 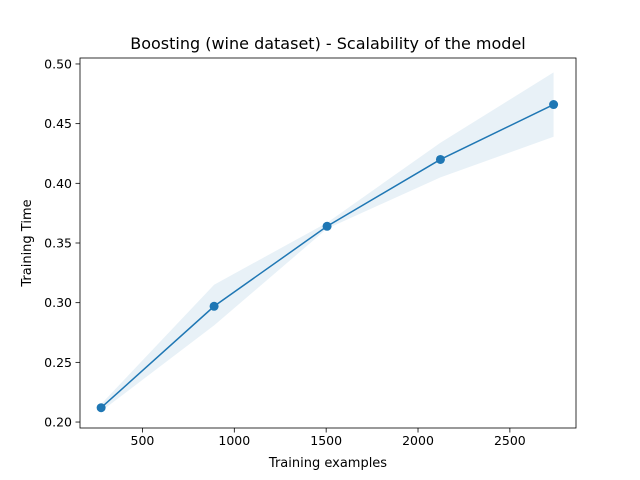 What do you see at coordinates (234, 440) in the screenshot?
I see `x-tick-label: 1000` at bounding box center [234, 440].